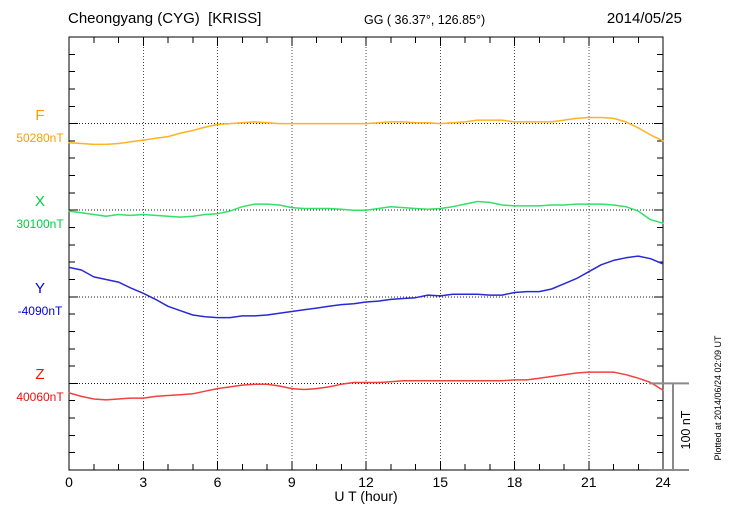 The image size is (730, 520). What do you see at coordinates (39, 201) in the screenshot?
I see `trace-letter-X: X` at bounding box center [39, 201].